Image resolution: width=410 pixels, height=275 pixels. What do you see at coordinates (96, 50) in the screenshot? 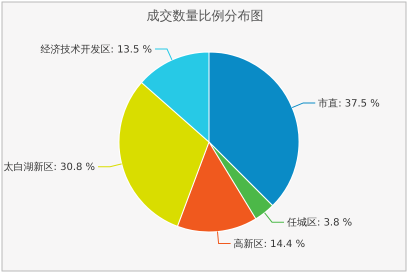
I see `slice-label: 经济技术开发区: 13.5 %` at bounding box center [96, 50].